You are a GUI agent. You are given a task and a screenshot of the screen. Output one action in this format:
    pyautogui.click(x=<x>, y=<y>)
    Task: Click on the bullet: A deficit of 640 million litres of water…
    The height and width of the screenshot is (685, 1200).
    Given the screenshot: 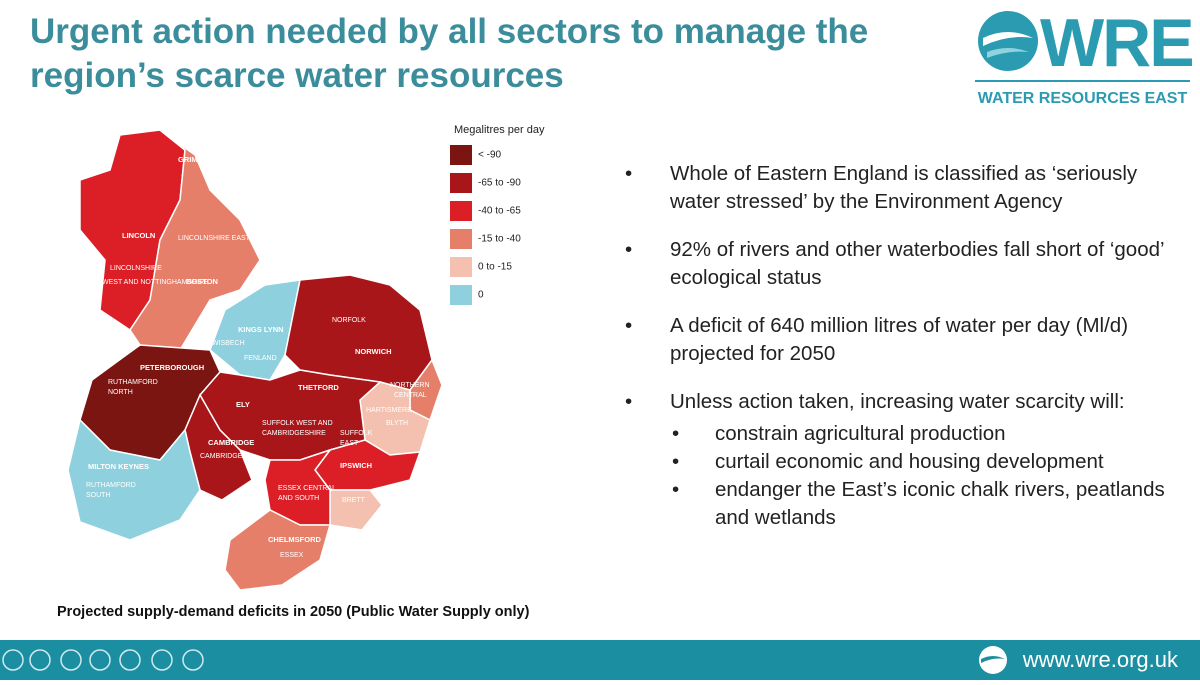 What is the action you would take?
    pyautogui.click(x=905, y=340)
    